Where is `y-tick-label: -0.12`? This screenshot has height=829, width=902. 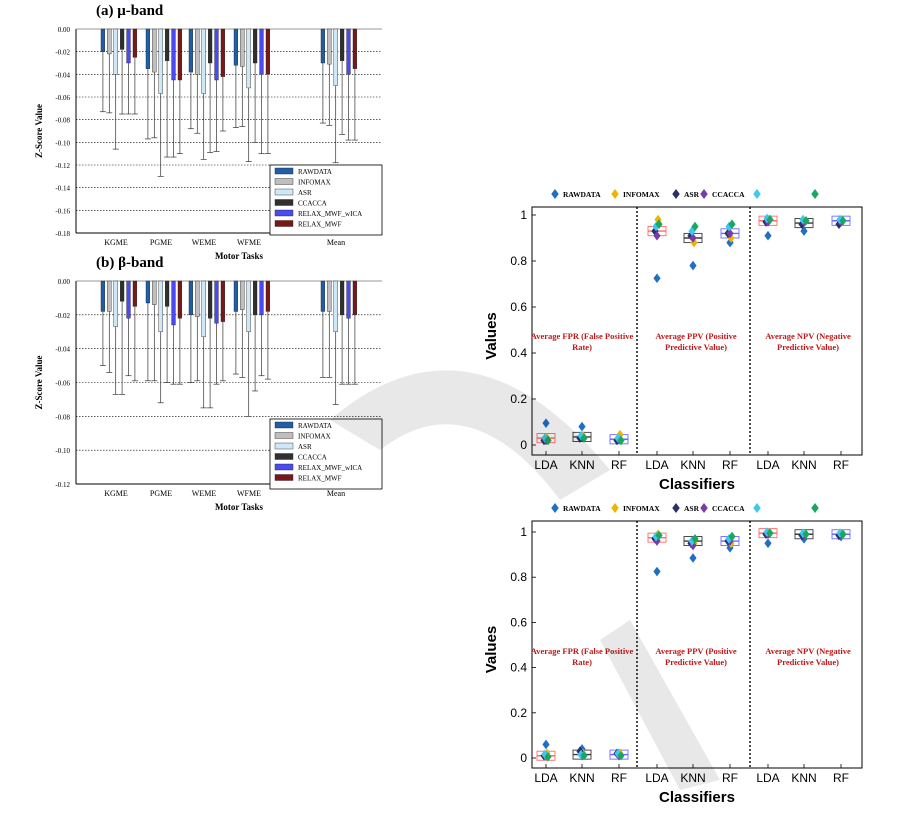
y-tick-label: -0.12 is located at coordinates (62, 485).